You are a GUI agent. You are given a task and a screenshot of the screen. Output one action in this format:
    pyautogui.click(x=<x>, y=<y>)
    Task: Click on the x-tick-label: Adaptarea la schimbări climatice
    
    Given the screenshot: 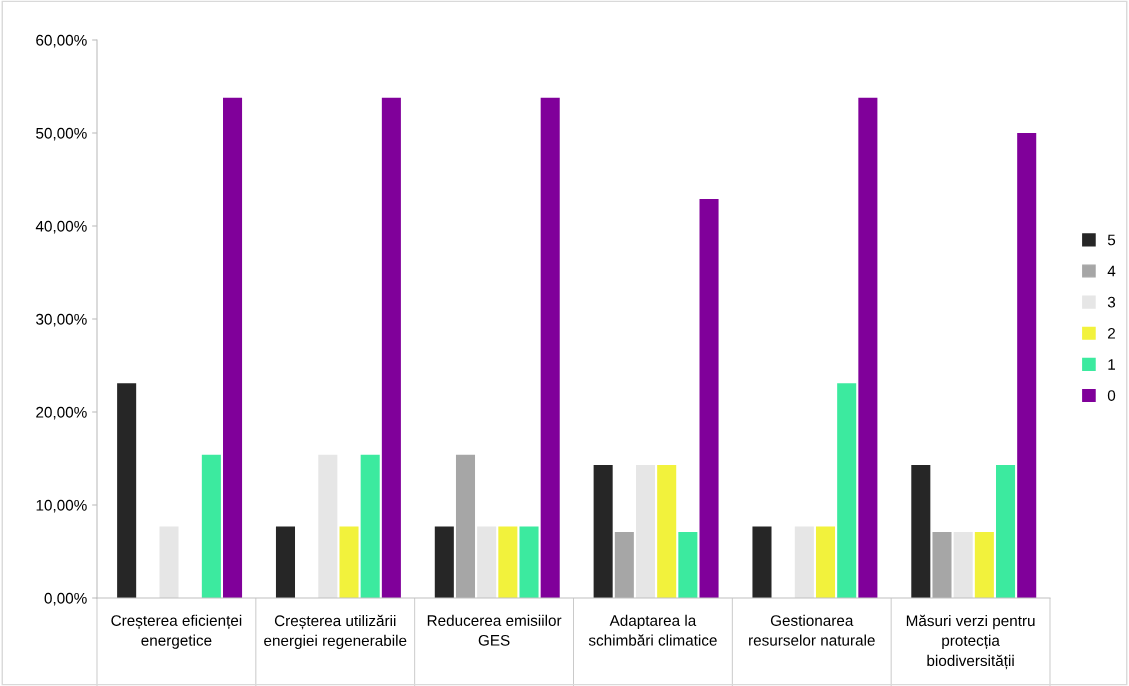 What is the action you would take?
    pyautogui.click(x=652, y=630)
    